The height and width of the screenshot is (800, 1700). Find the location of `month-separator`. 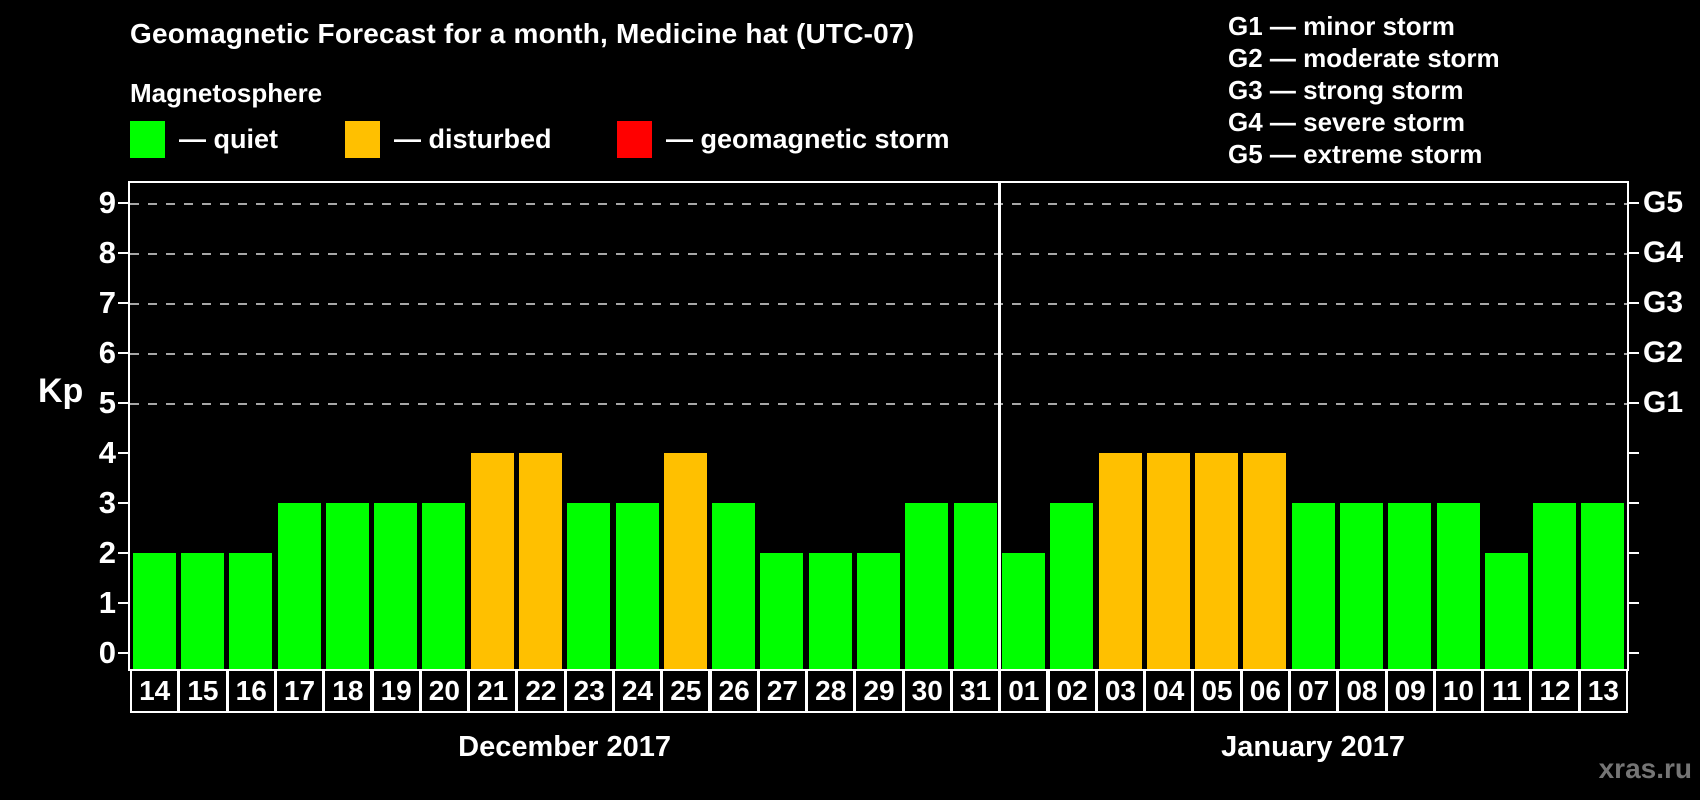

month-separator is located at coordinates (999, 426).